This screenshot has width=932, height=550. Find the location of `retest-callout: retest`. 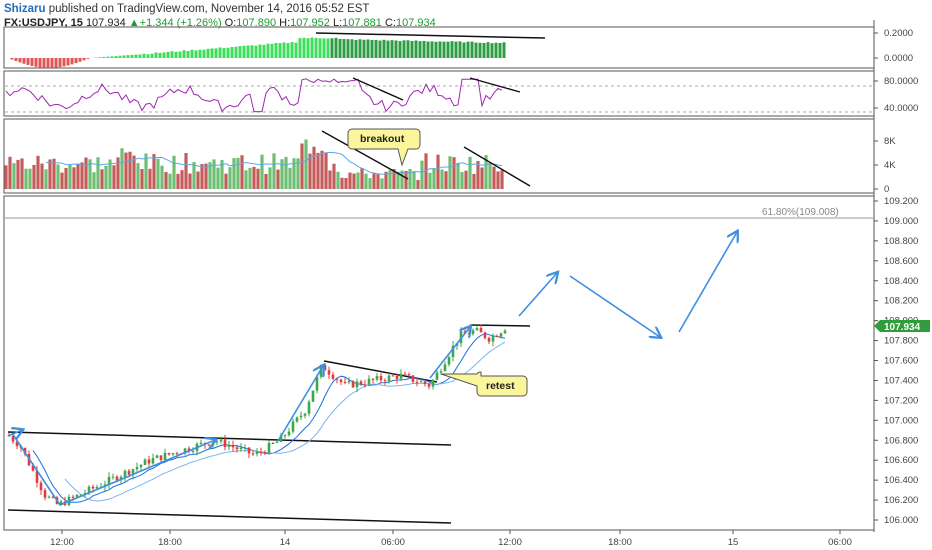

retest-callout: retest is located at coordinates (484, 384).